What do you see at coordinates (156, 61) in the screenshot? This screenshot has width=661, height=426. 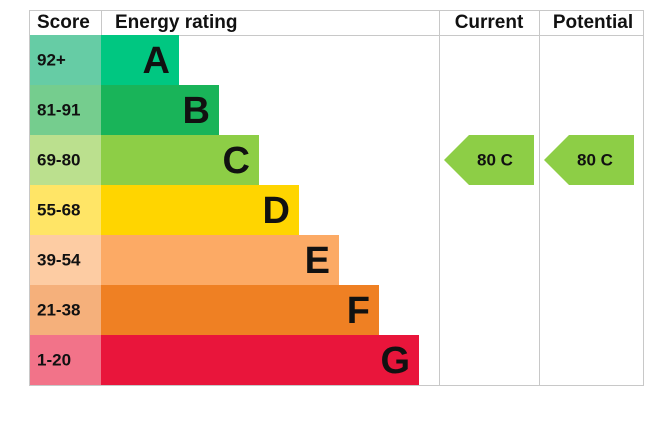 I see `rating-letter: A` at bounding box center [156, 61].